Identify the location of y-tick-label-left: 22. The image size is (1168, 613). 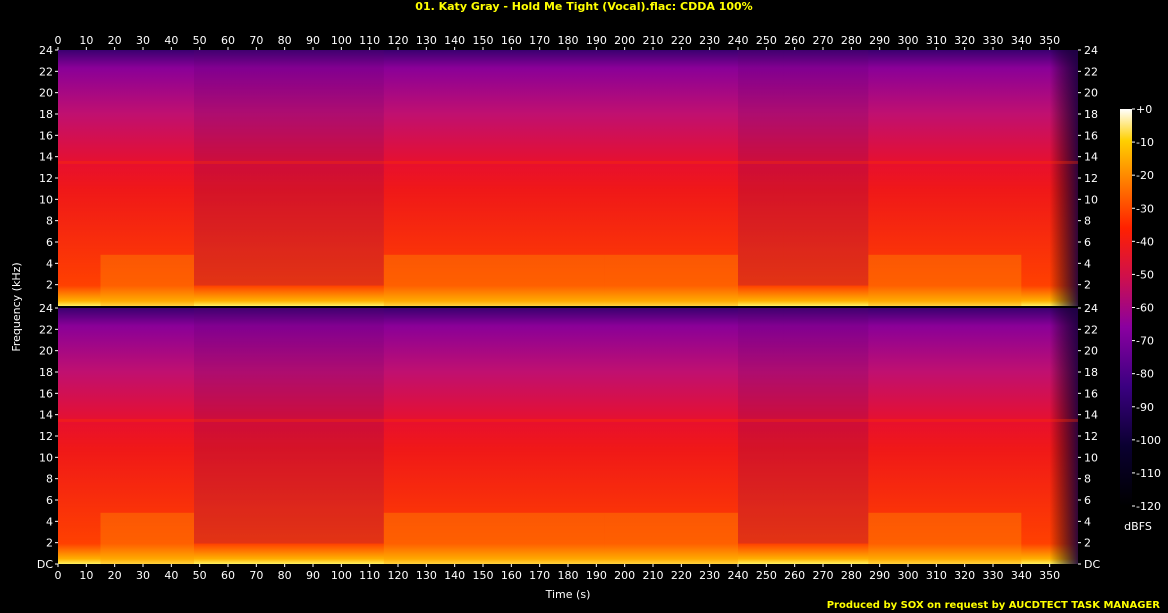
(46, 71).